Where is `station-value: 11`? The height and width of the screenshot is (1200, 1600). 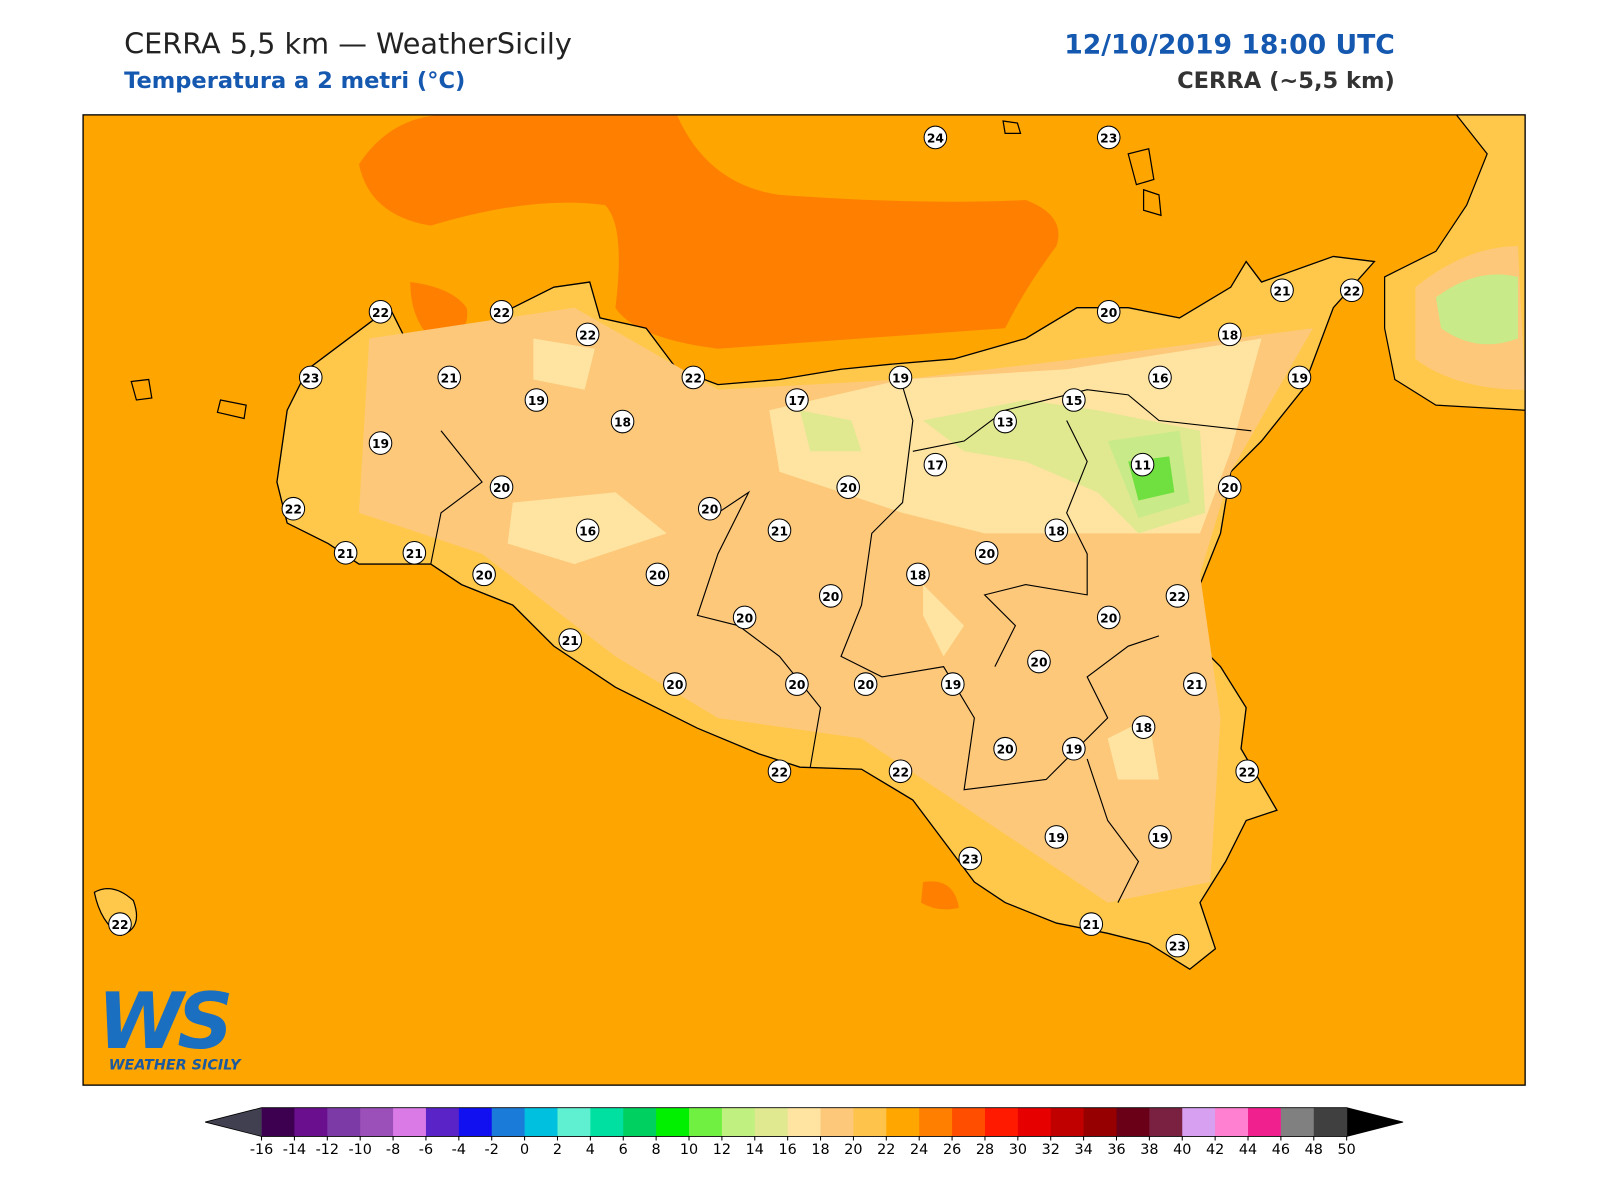
station-value: 11 is located at coordinates (1142, 466).